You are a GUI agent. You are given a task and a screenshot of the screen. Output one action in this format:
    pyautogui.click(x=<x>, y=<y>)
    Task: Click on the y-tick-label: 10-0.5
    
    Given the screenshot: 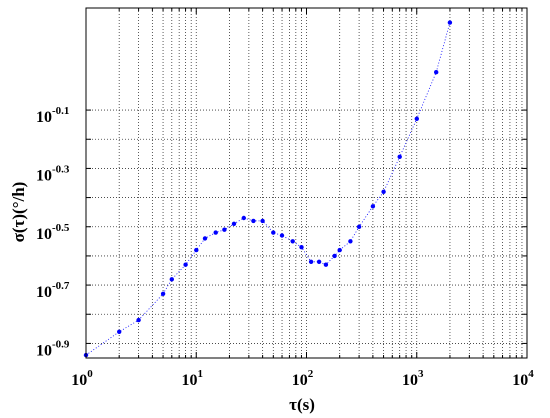 What is the action you would take?
    pyautogui.click(x=53, y=232)
    